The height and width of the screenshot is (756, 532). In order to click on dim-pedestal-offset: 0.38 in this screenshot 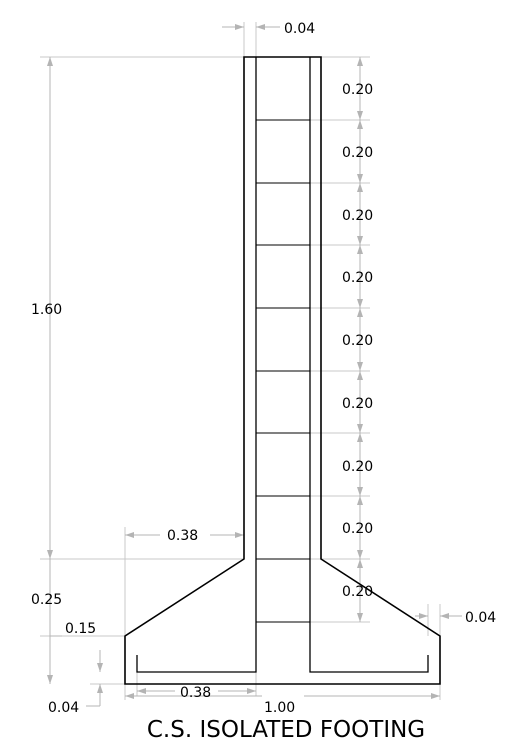, I will do `click(182, 536)`.